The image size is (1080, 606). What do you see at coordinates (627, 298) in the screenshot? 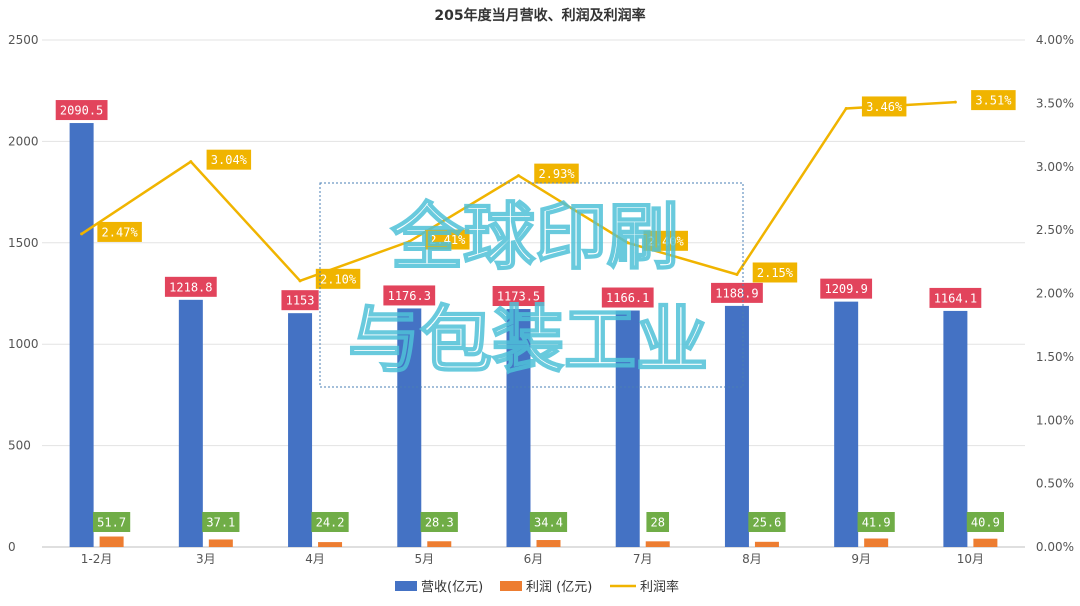
I see `revenue-label: 1166.1` at bounding box center [627, 298].